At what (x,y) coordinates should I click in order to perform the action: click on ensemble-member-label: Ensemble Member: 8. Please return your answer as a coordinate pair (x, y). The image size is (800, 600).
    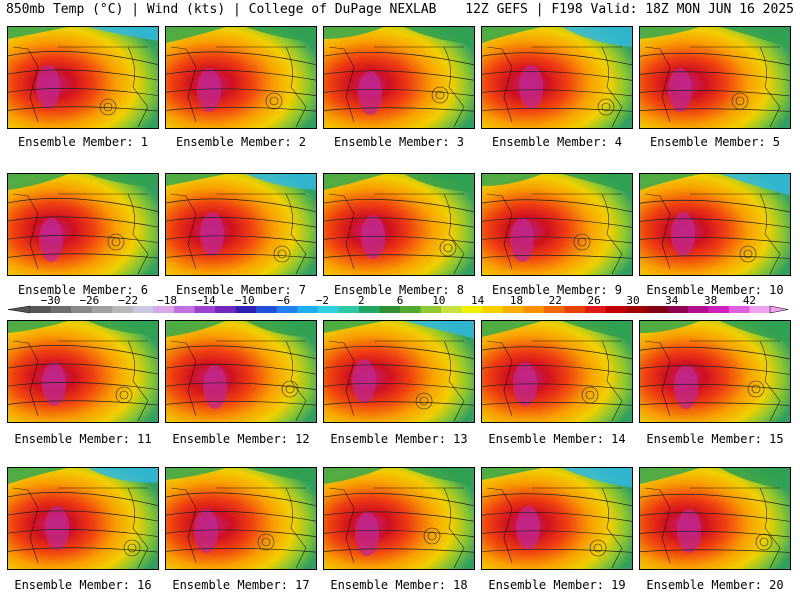
    Looking at the image, I should click on (399, 290).